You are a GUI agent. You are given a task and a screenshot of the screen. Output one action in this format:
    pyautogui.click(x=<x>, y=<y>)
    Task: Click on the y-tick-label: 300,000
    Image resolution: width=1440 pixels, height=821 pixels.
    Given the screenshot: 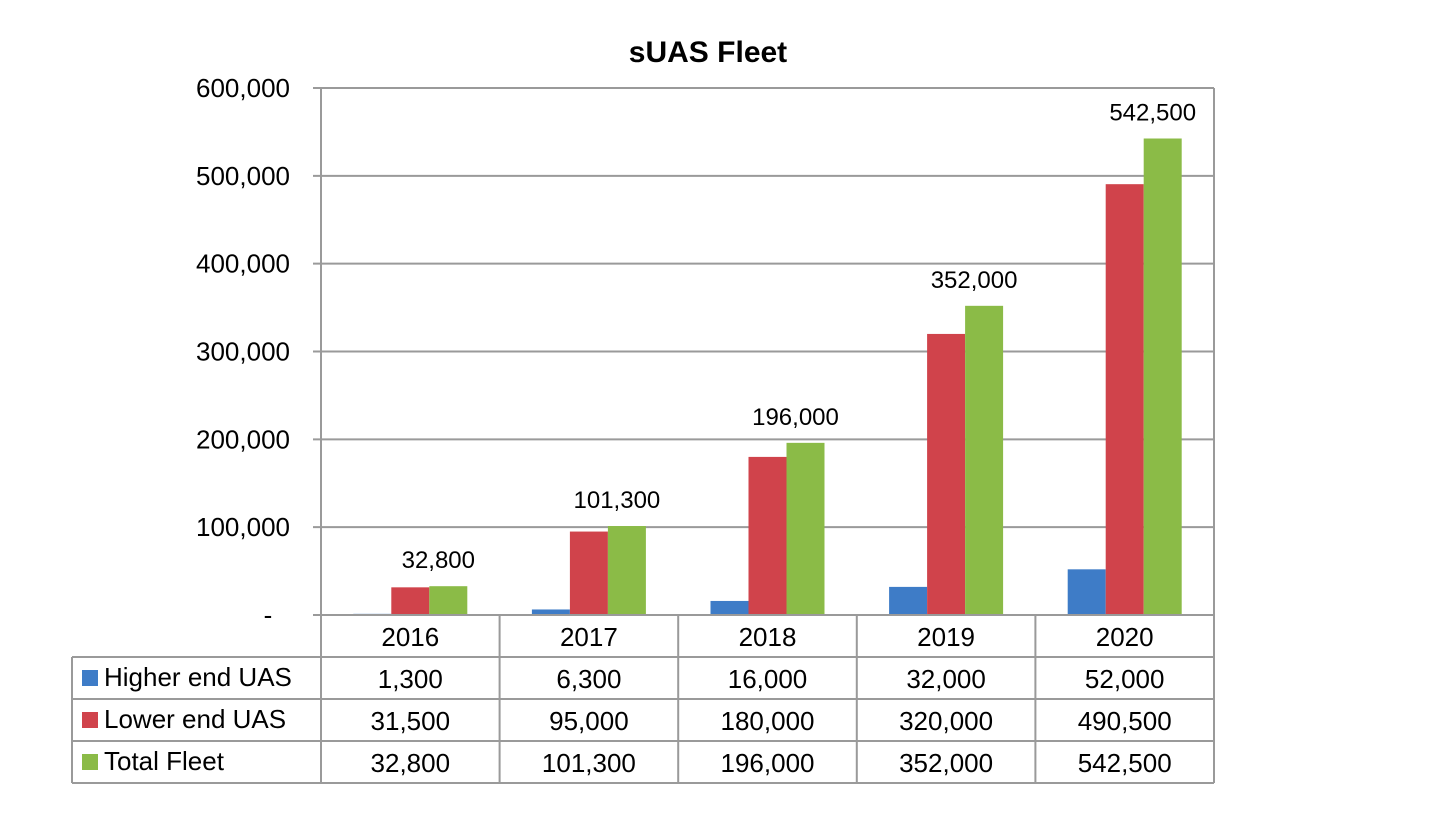 What is the action you would take?
    pyautogui.click(x=243, y=352)
    